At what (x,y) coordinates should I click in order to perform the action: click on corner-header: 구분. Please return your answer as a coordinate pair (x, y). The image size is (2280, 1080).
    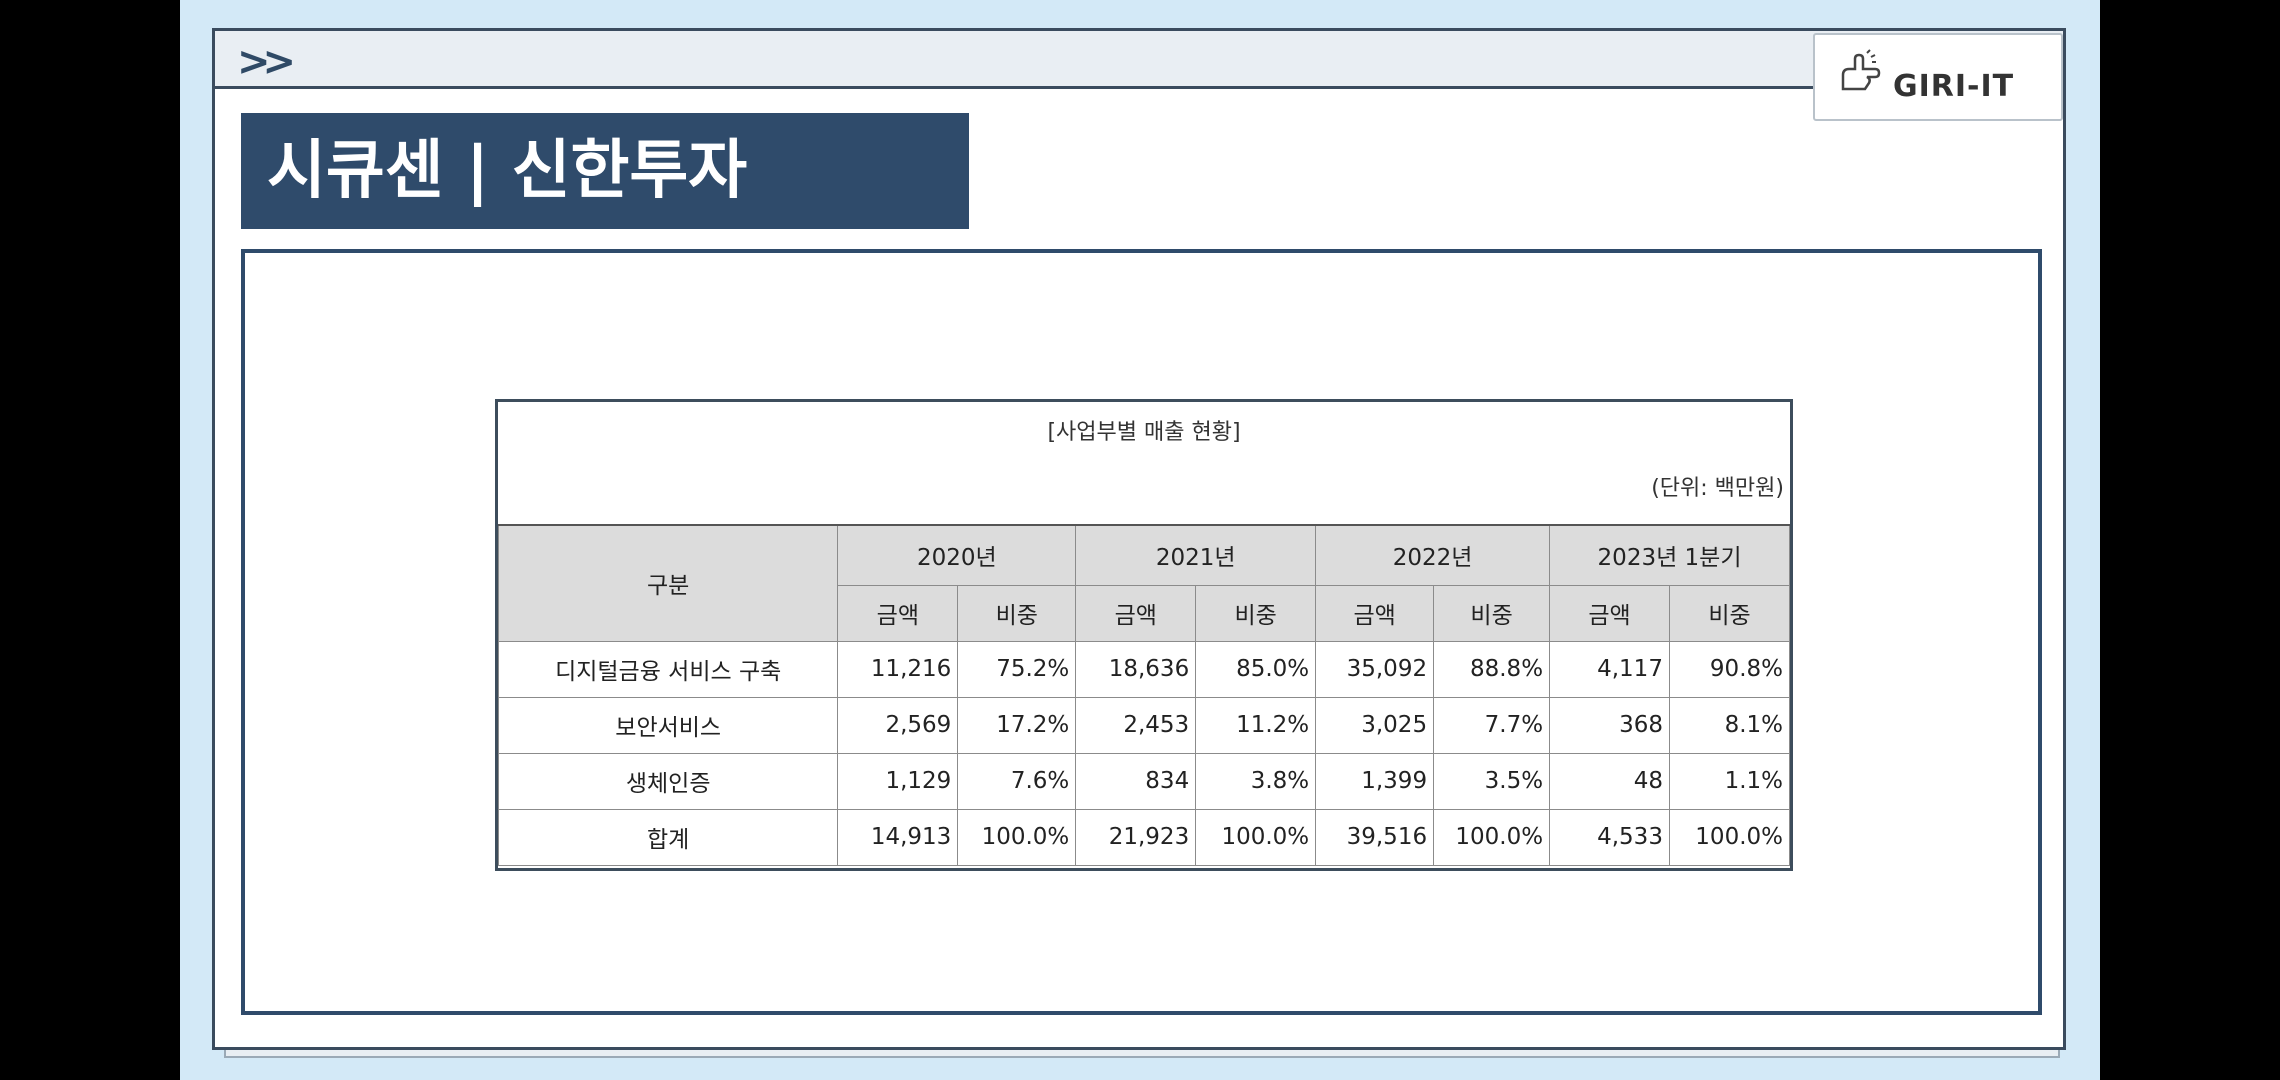
    Looking at the image, I should click on (668, 583).